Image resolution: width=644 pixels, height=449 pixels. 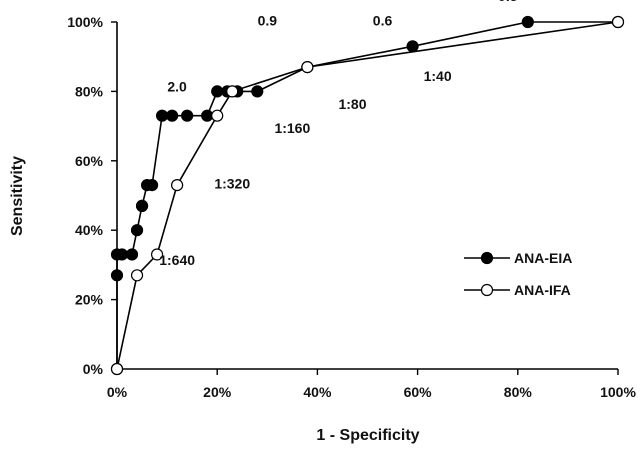 I want to click on y-tick-label: 100%, so click(x=85, y=22).